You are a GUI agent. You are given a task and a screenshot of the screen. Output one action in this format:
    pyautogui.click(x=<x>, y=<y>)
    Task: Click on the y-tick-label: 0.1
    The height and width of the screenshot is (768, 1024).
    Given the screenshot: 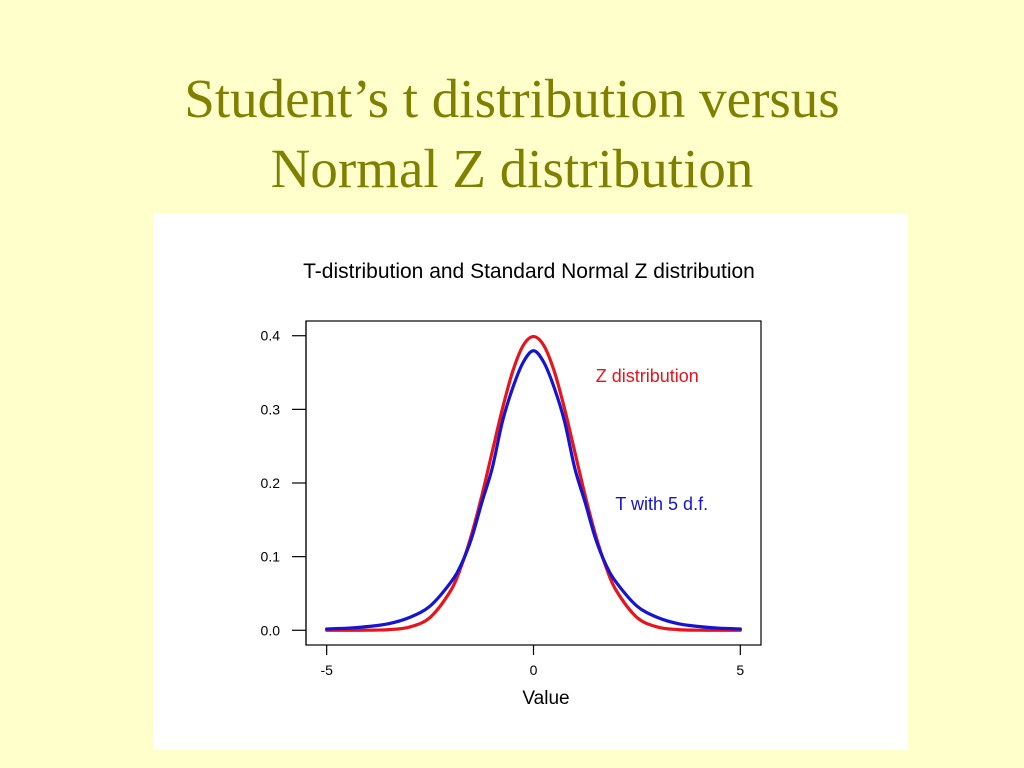 What is the action you would take?
    pyautogui.click(x=271, y=557)
    